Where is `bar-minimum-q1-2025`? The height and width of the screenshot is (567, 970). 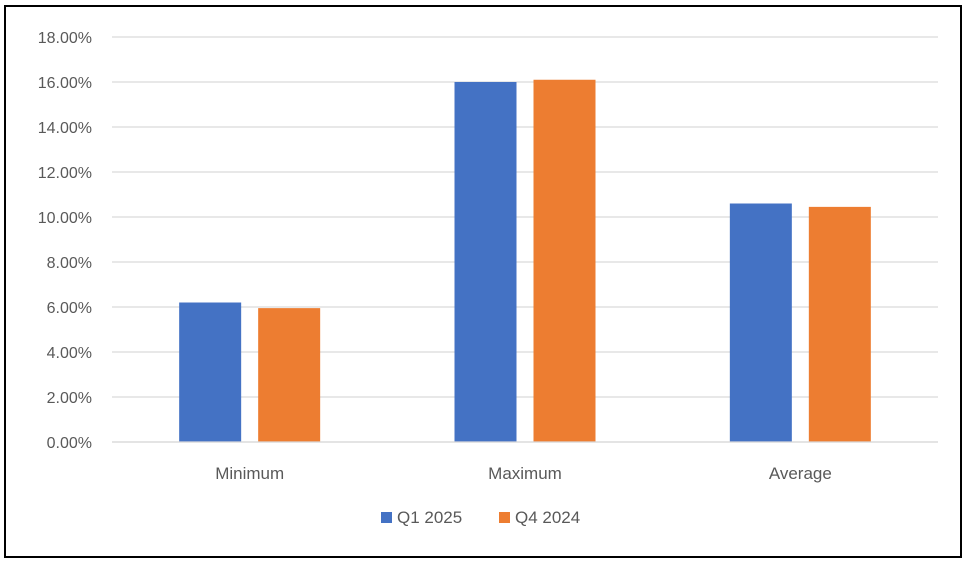
bar-minimum-q1-2025 is located at coordinates (210, 372).